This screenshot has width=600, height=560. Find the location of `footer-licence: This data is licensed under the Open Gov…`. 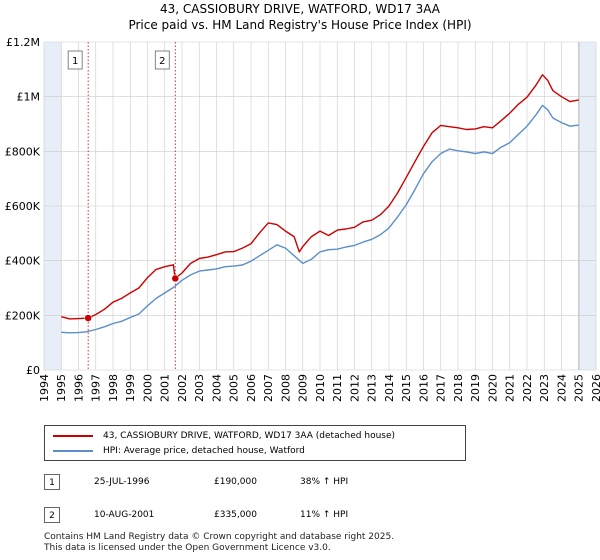

footer-licence: This data is licensed under the Open Gov… is located at coordinates (187, 548).